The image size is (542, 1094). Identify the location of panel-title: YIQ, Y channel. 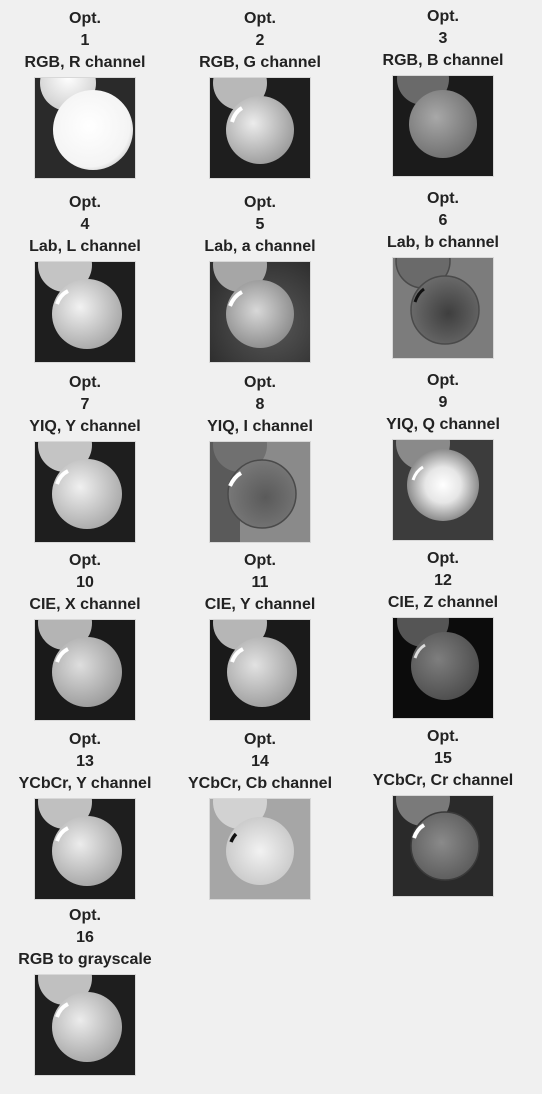
(85, 426).